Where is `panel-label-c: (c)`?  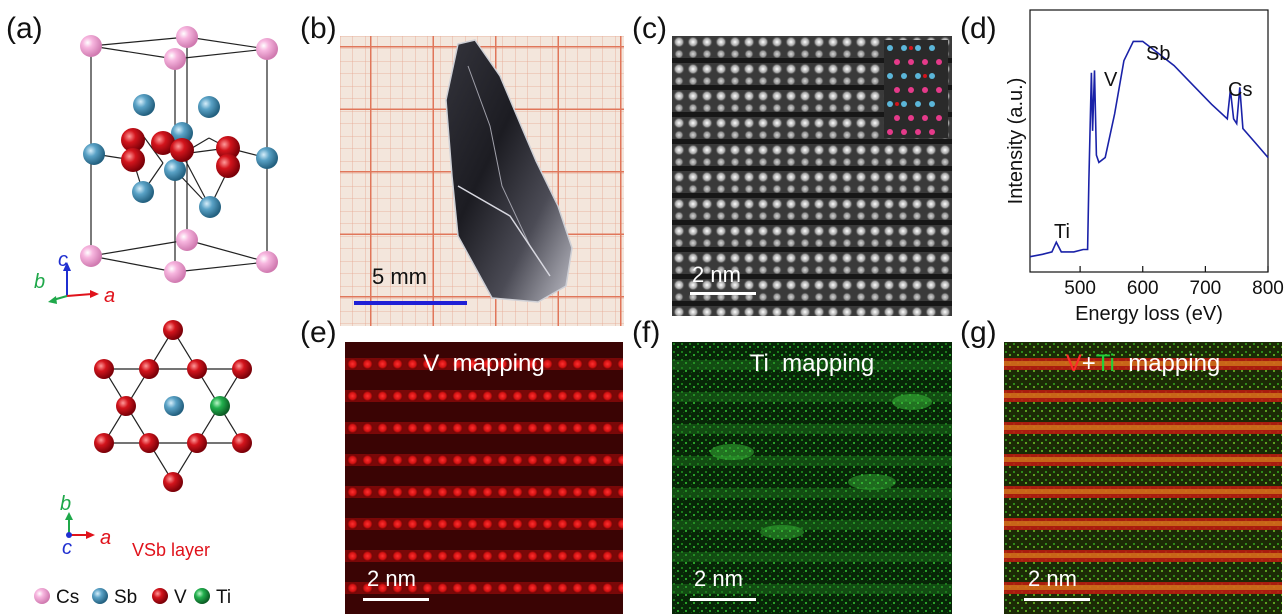 panel-label-c: (c) is located at coordinates (649, 28).